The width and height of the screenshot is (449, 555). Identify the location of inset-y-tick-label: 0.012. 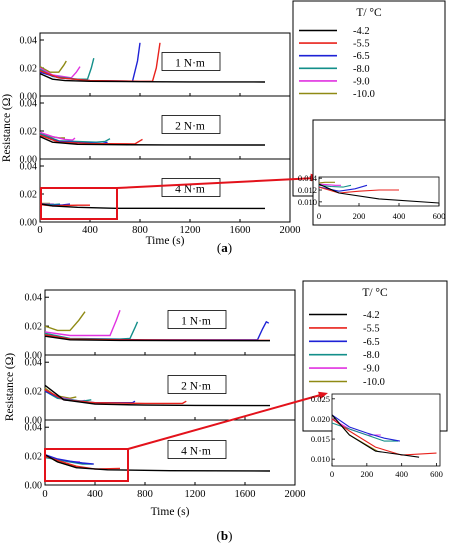
(307, 190).